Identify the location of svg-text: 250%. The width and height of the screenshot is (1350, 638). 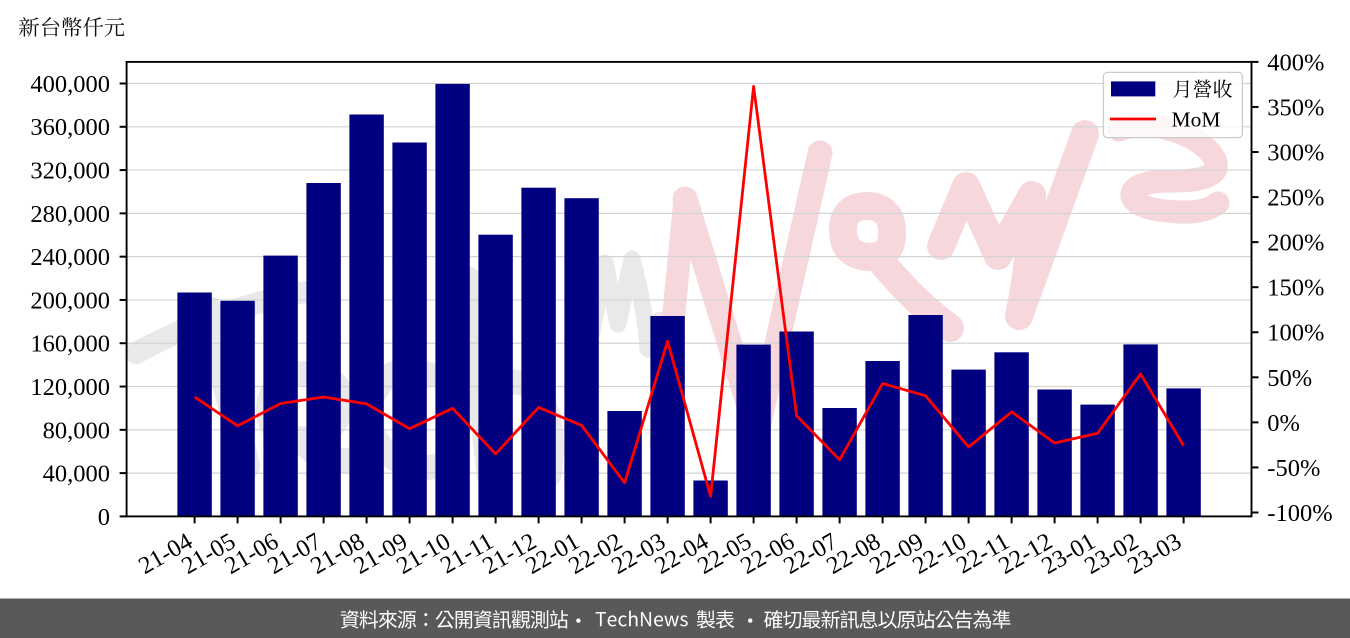
(1295, 198).